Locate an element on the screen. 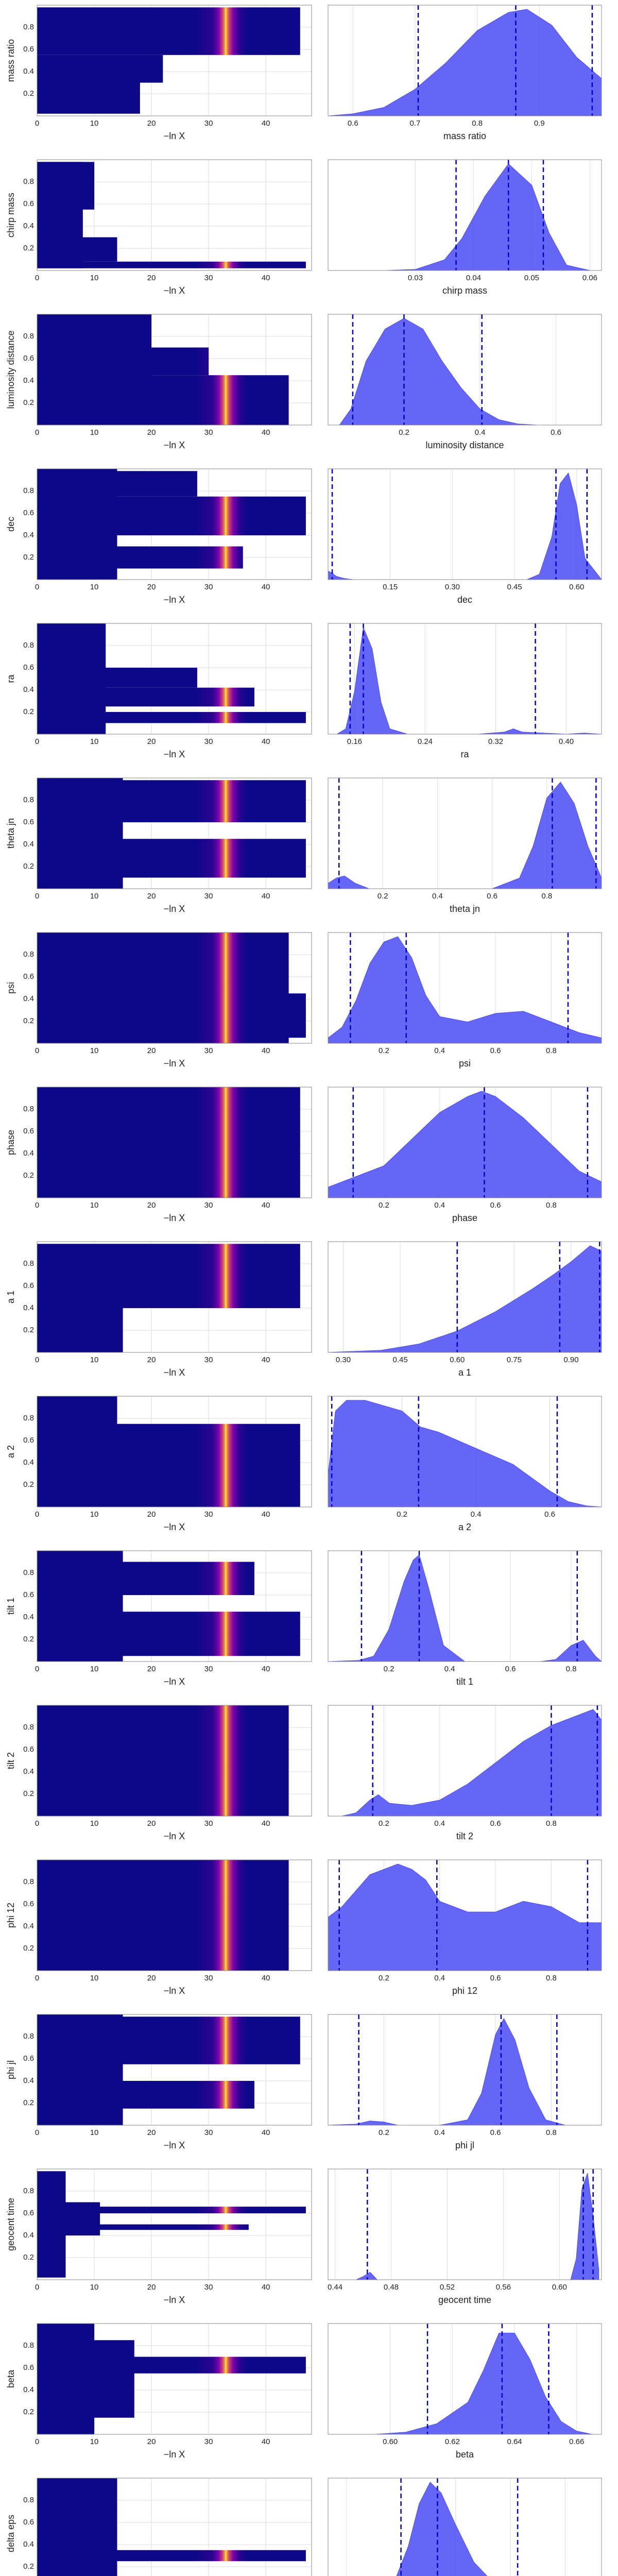 The height and width of the screenshot is (2576, 618). y-axis-label: phase is located at coordinates (11, 1142).